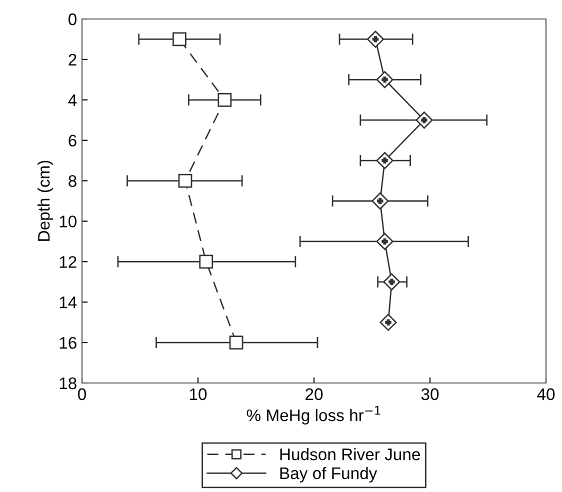 The width and height of the screenshot is (562, 492). I want to click on x-tick-label: 30, so click(430, 394).